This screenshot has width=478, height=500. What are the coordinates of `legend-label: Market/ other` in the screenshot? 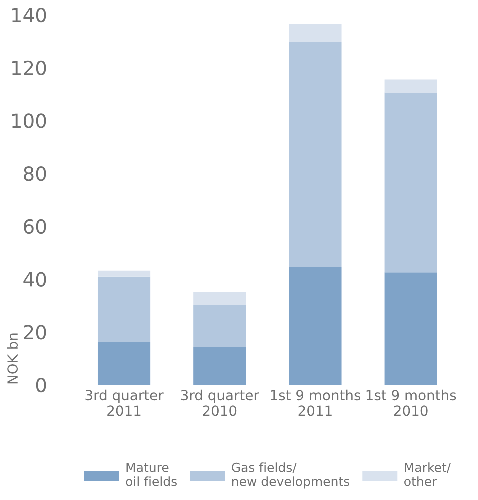 It's located at (428, 474).